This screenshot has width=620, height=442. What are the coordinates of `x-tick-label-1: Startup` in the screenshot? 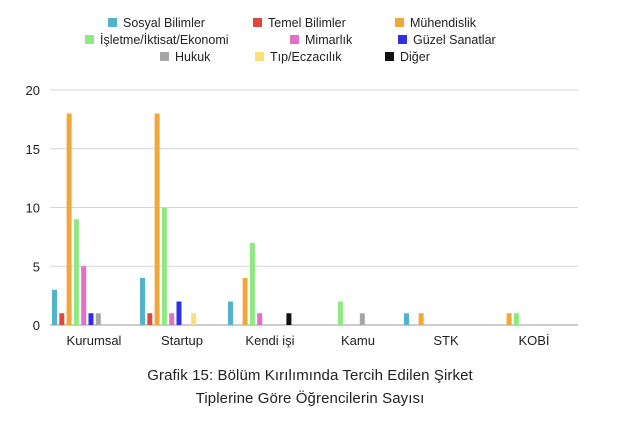 It's located at (182, 340).